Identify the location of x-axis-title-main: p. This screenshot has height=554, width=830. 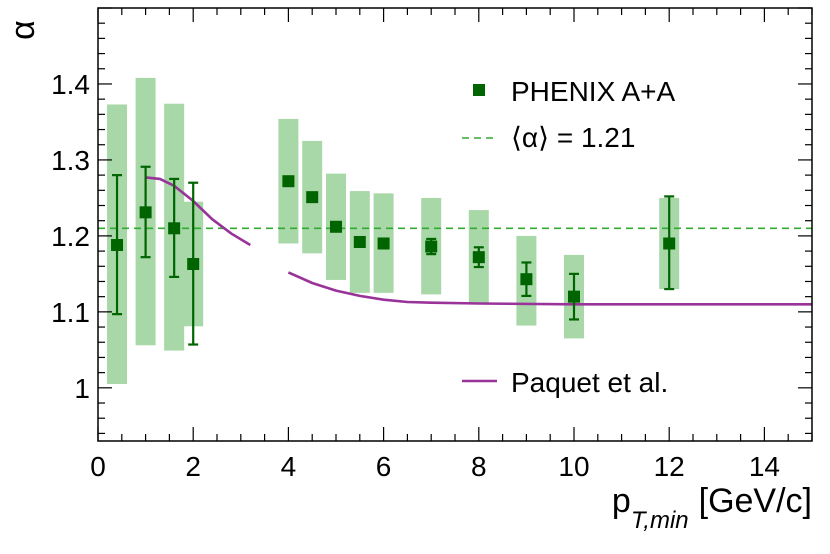
(621, 501).